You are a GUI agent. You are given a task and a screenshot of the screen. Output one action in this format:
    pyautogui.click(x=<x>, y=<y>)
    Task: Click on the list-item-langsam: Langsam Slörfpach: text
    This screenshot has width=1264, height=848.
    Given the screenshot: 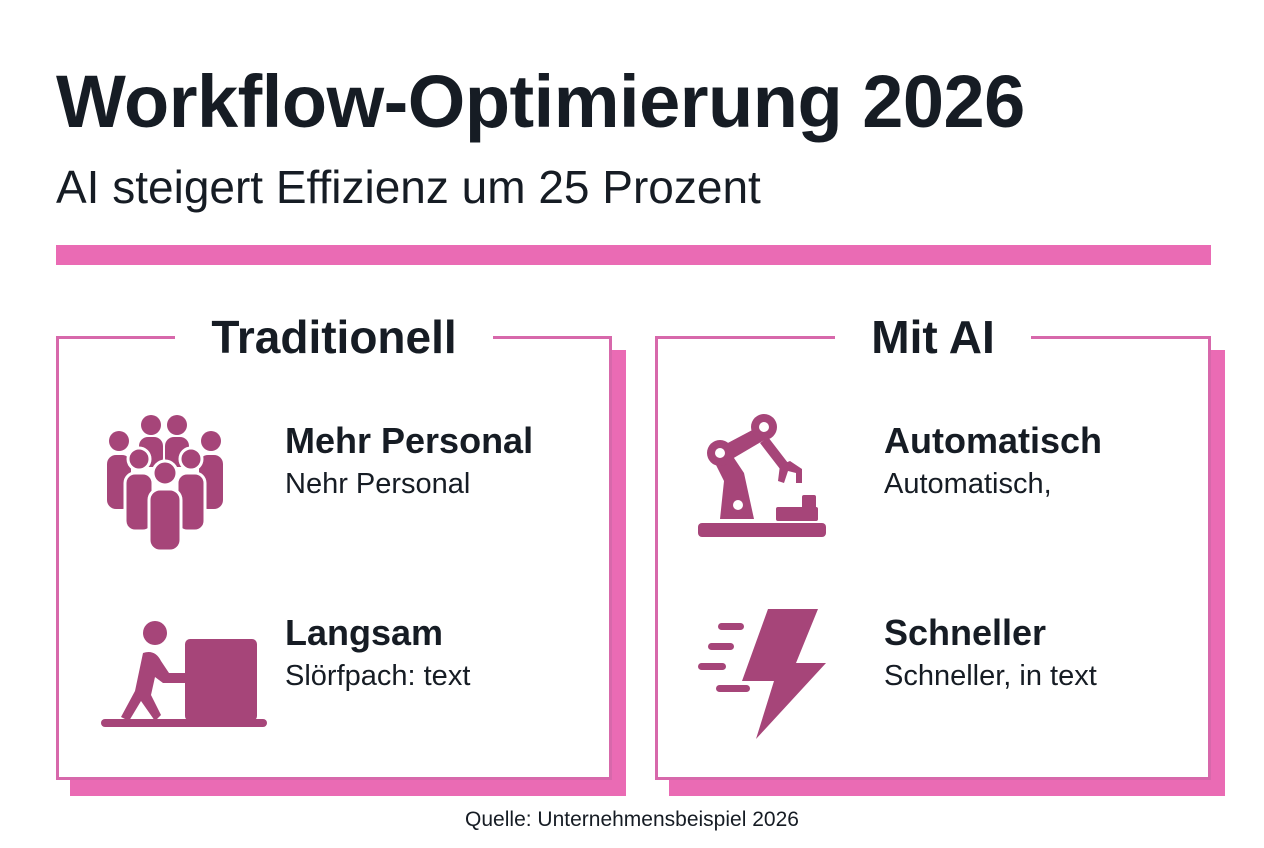 What is the action you would take?
    pyautogui.click(x=334, y=673)
    